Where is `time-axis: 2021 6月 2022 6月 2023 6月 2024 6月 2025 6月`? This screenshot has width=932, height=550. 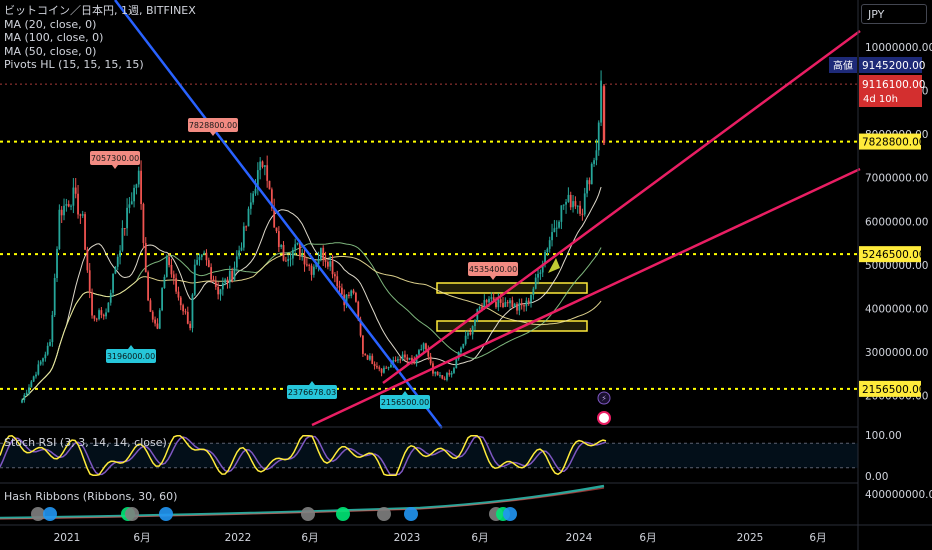 time-axis: 2021 6月 2022 6月 2023 6月 2024 6月 2025 6月 is located at coordinates (466, 534).